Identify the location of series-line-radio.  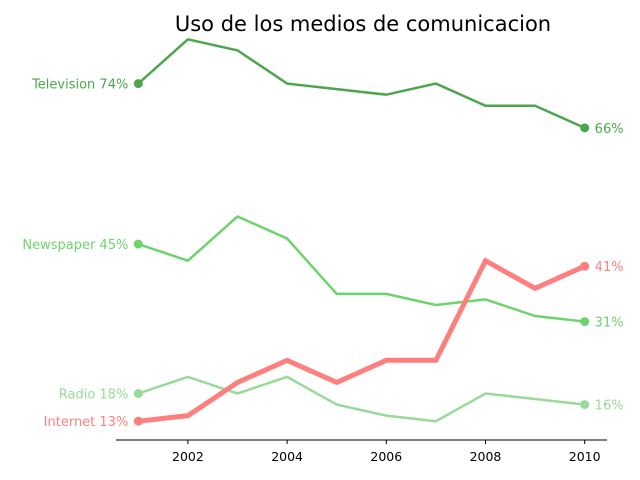
(361, 399).